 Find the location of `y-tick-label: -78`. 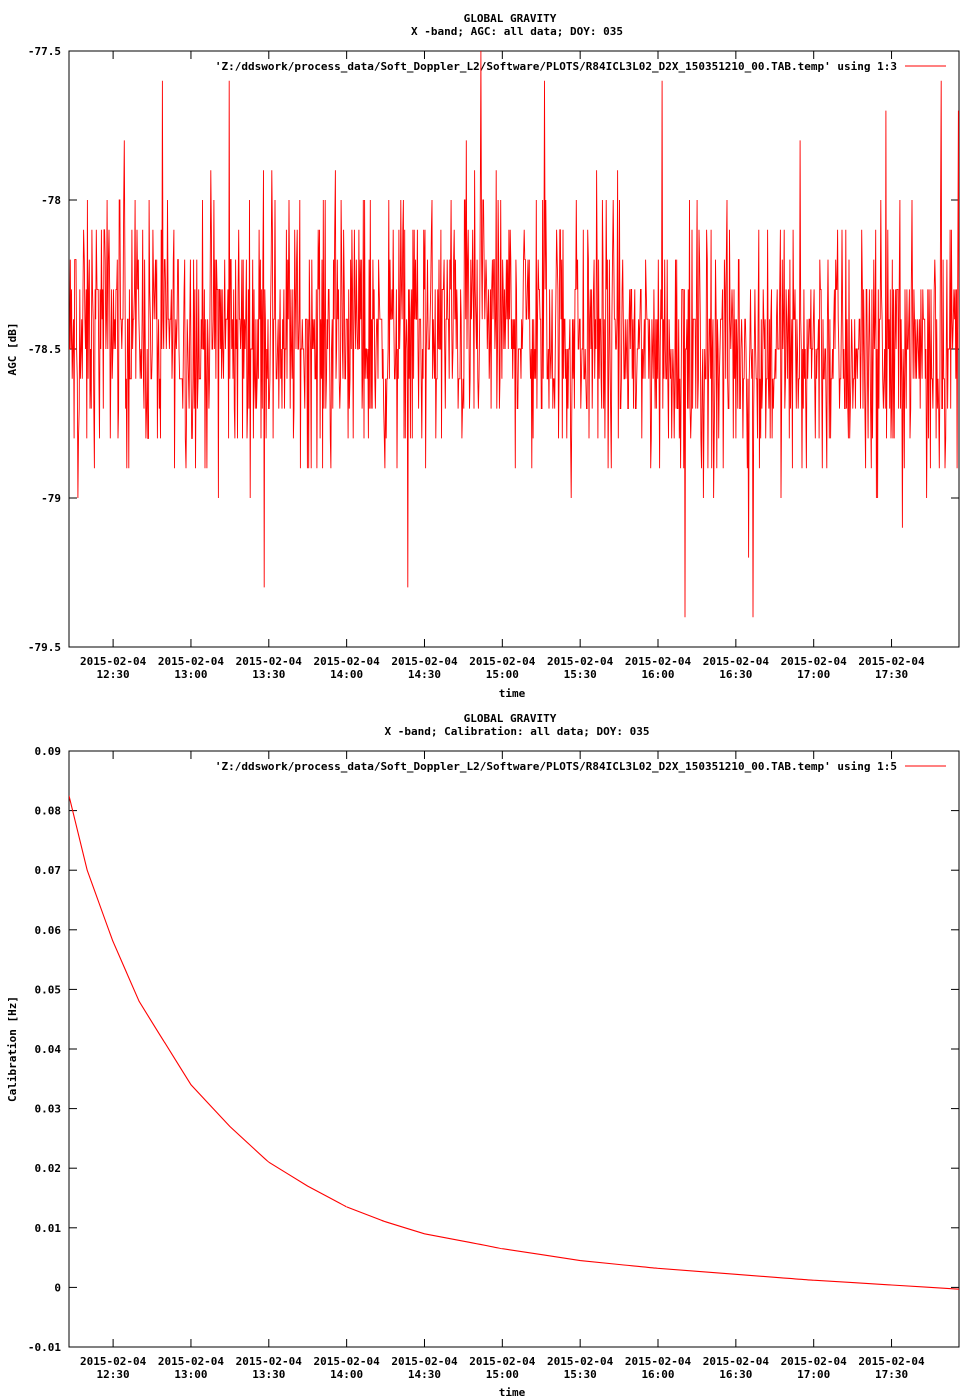

y-tick-label: -78 is located at coordinates (51, 200).